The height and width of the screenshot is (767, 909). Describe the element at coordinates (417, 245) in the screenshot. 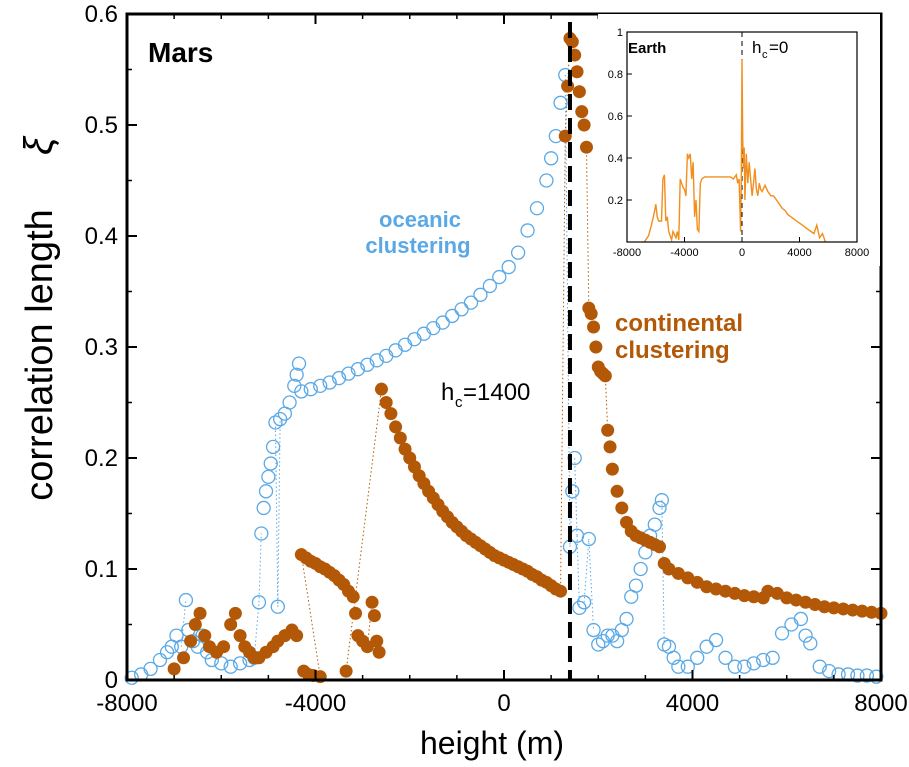

I see `oceanic-label-line2: clustering` at that location.